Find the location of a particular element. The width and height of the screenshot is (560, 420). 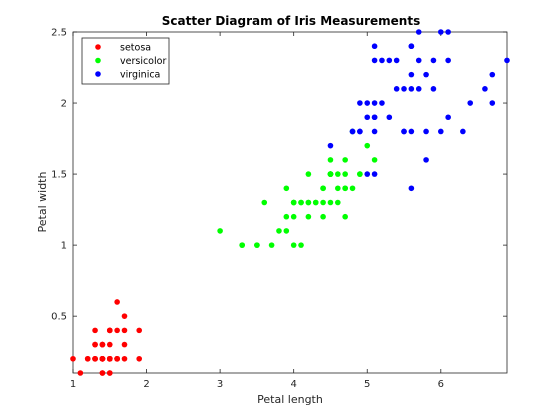

legend-label-virginica: virginica is located at coordinates (140, 75).